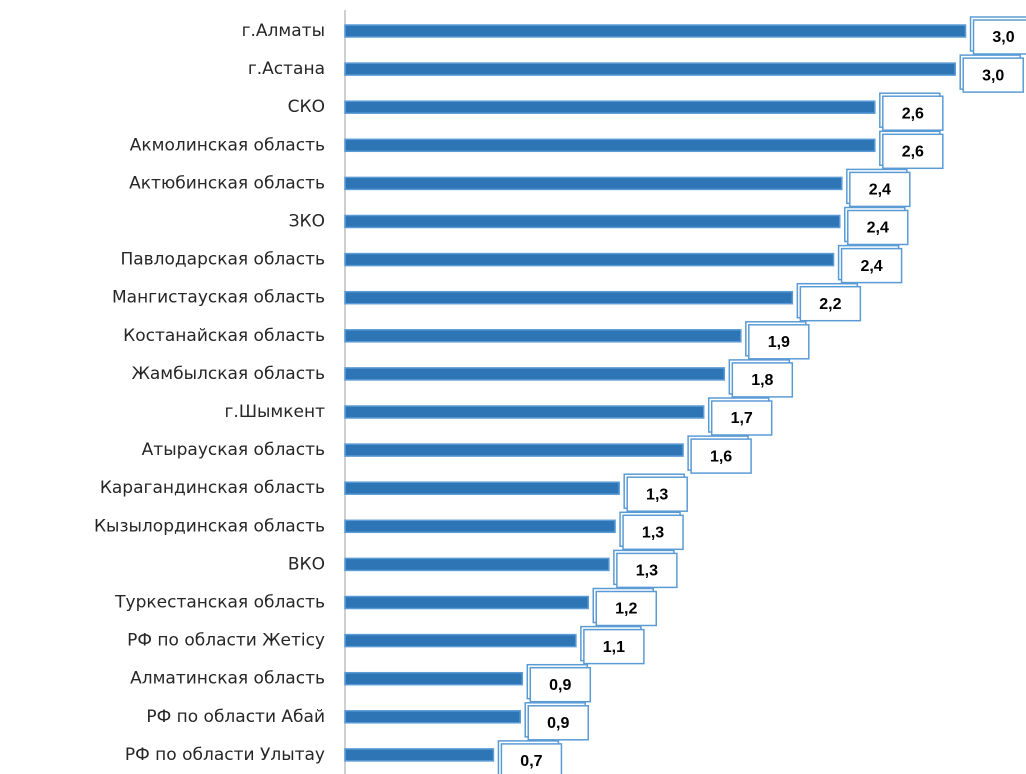 Image resolution: width=1026 pixels, height=774 pixels. I want to click on y-tick-label: Карагандинская область, so click(212, 488).